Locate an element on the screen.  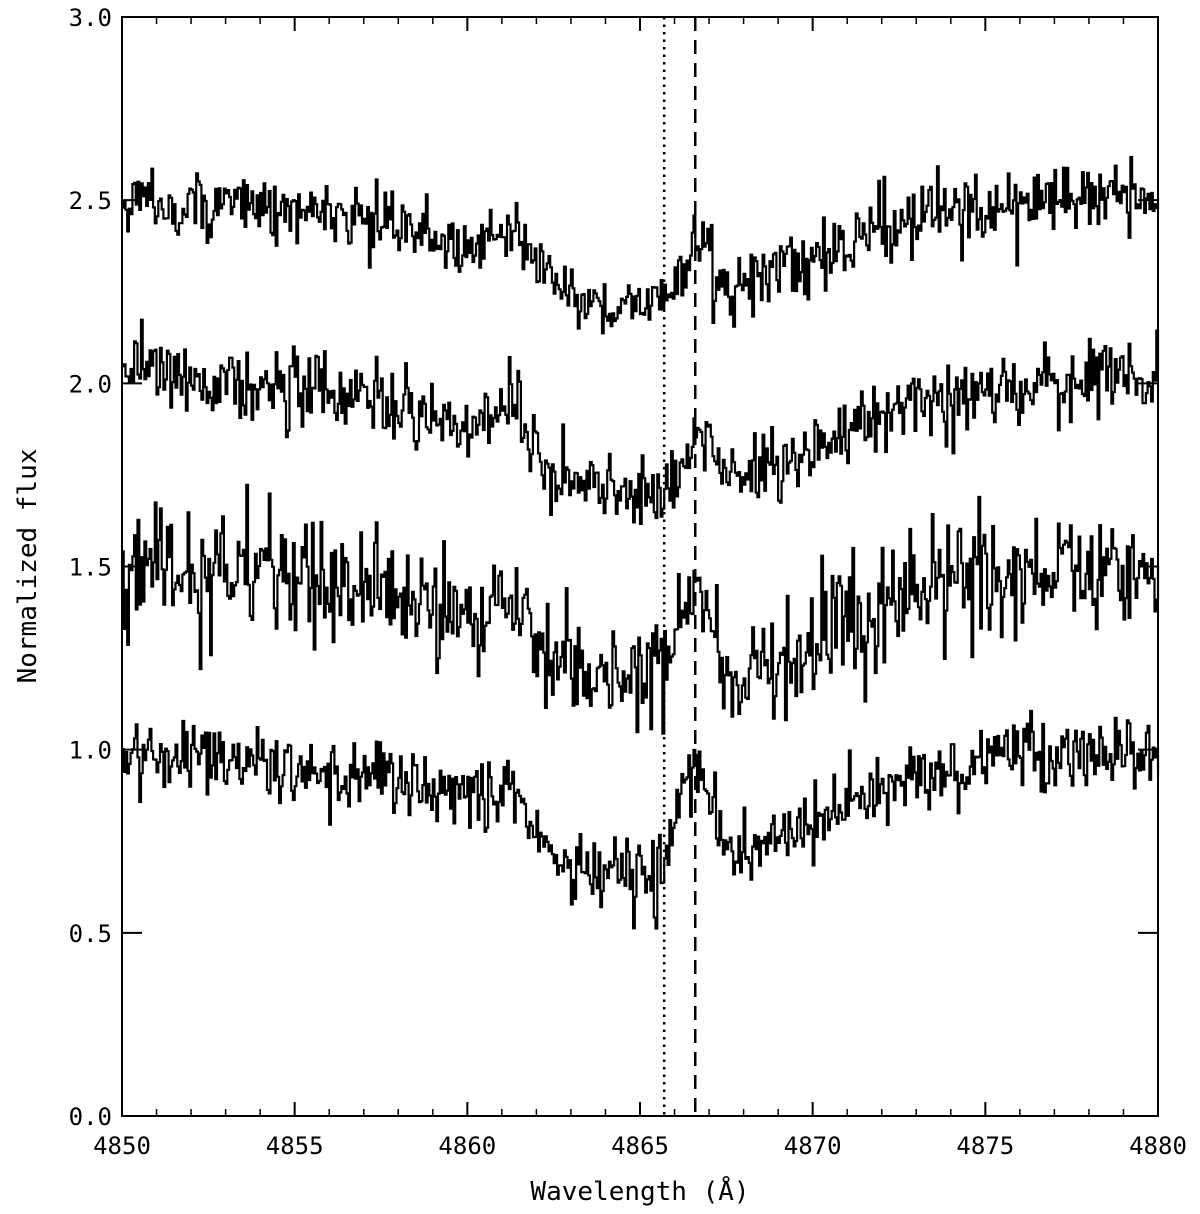
y-tick-label: 2.5 is located at coordinates (90, 201).